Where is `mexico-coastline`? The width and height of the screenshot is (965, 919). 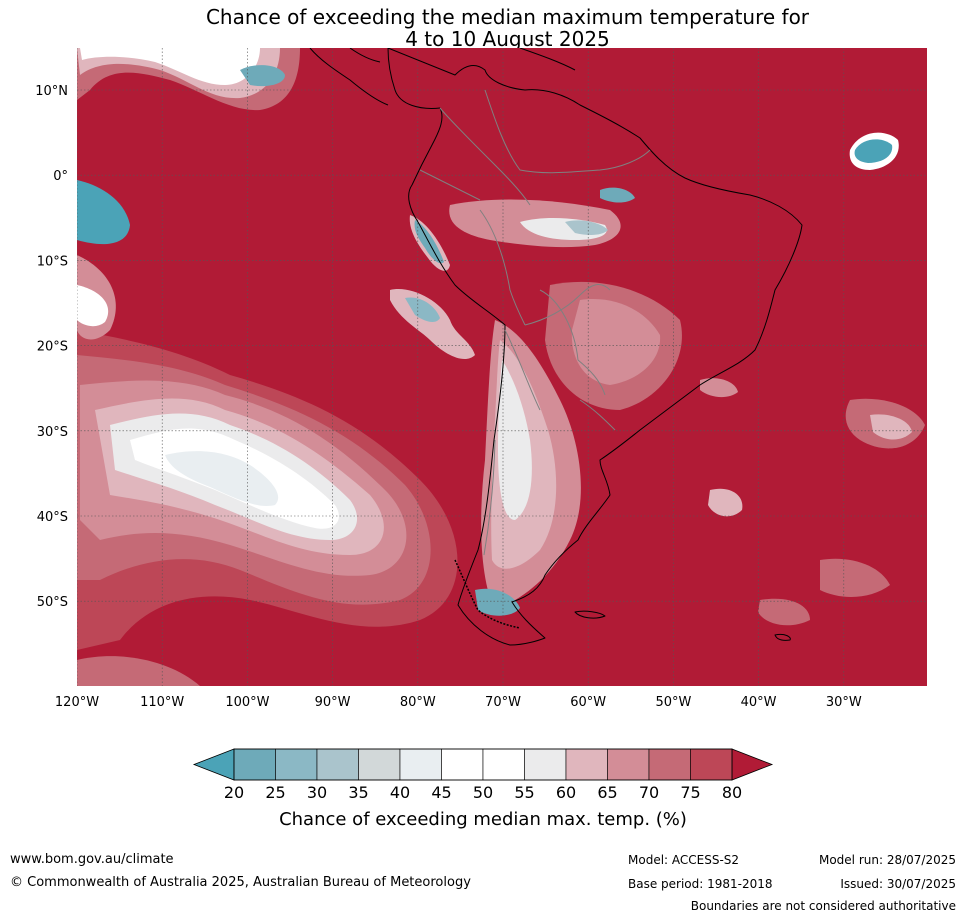 mexico-coastline is located at coordinates (365, 55).